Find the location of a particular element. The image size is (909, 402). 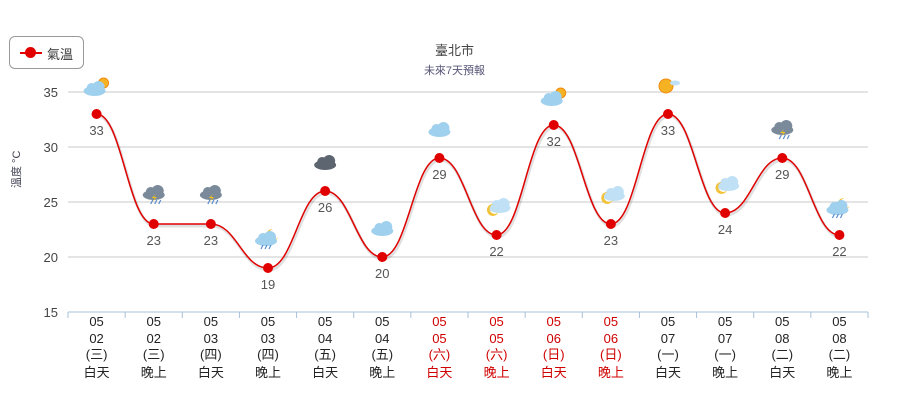

x-tick-label: 05 04(五) 晚上 is located at coordinates (382, 347).